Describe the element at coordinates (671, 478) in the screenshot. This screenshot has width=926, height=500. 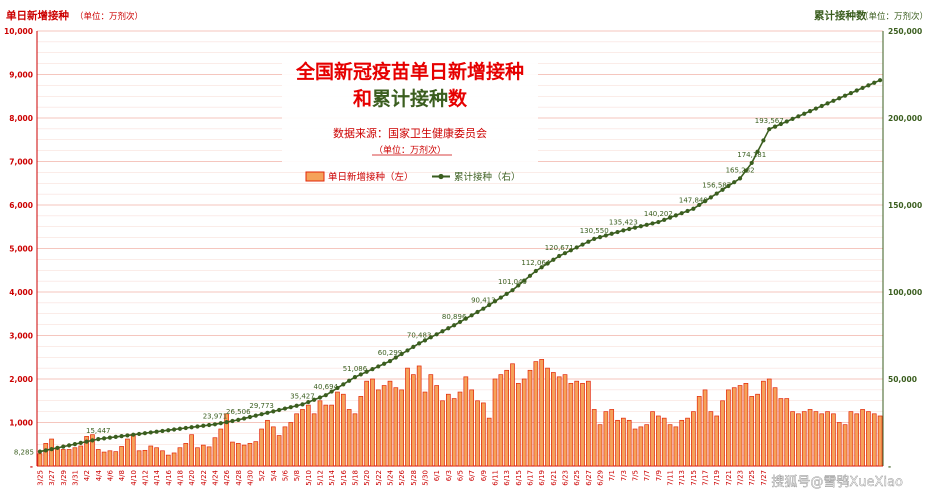
I see `x-tick-label: 7/11` at that location.